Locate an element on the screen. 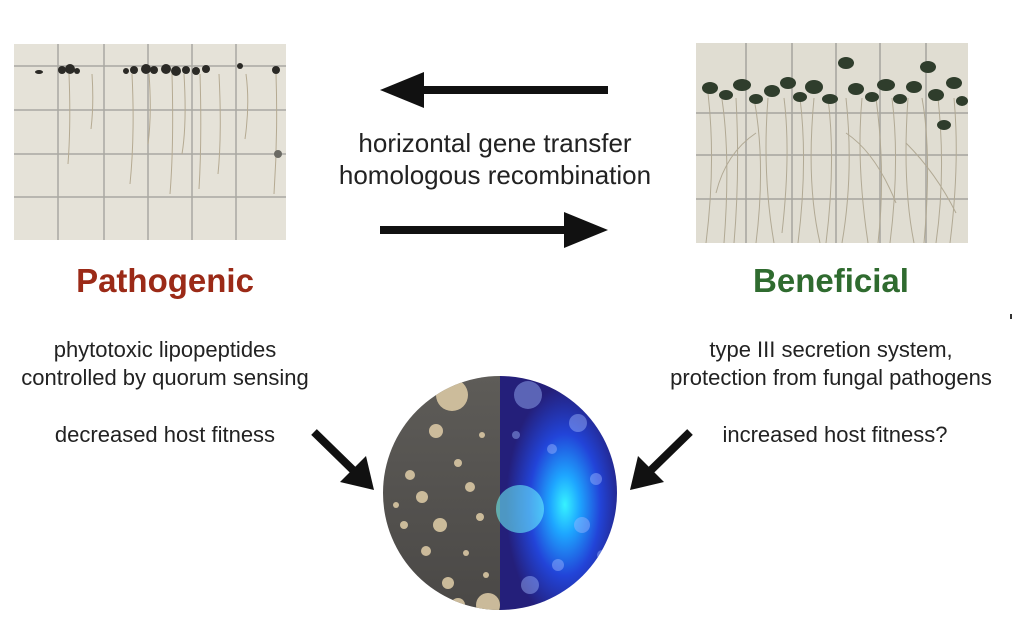 This screenshot has width=1014, height=629. pathogenic-plate-image is located at coordinates (150, 142).